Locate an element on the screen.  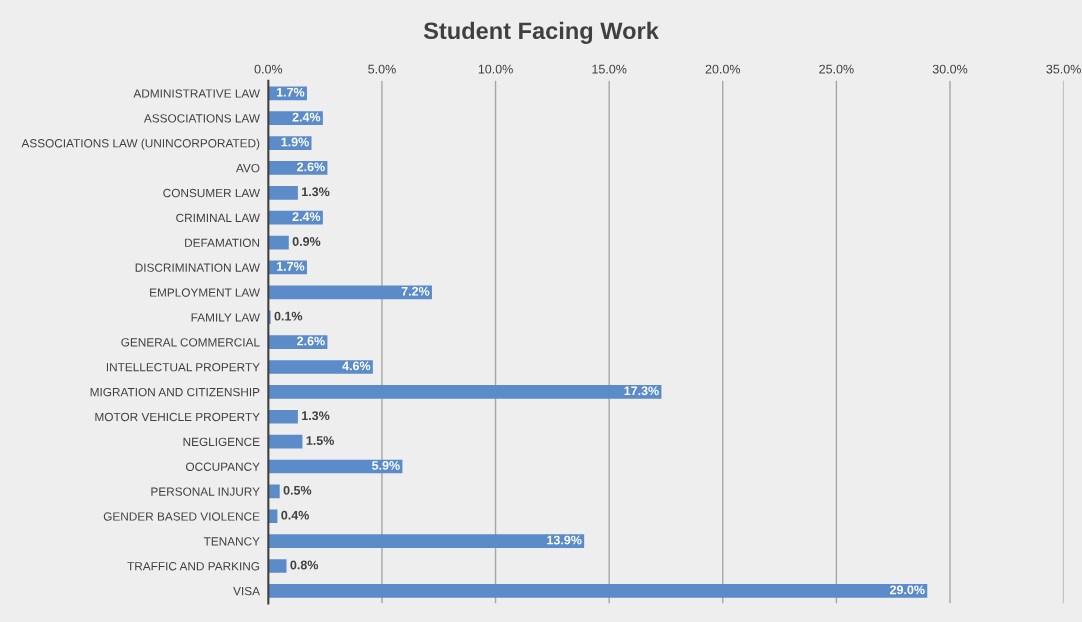
y-tick-label: OCCUPANCY is located at coordinates (223, 466).